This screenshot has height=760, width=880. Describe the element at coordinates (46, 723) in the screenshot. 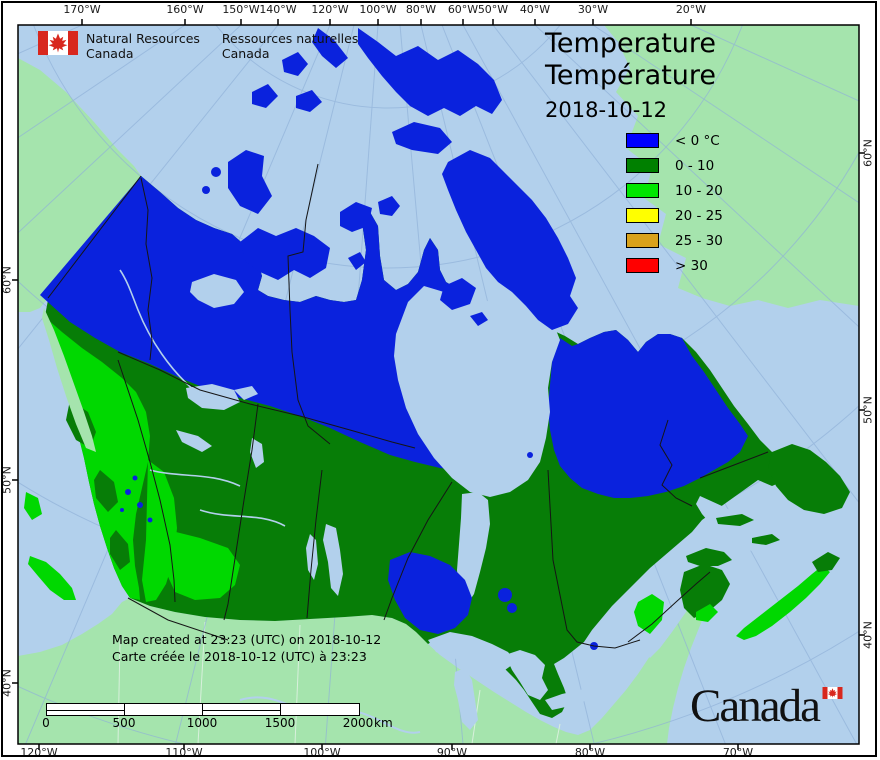

I see `scale-tick-label: 0` at that location.